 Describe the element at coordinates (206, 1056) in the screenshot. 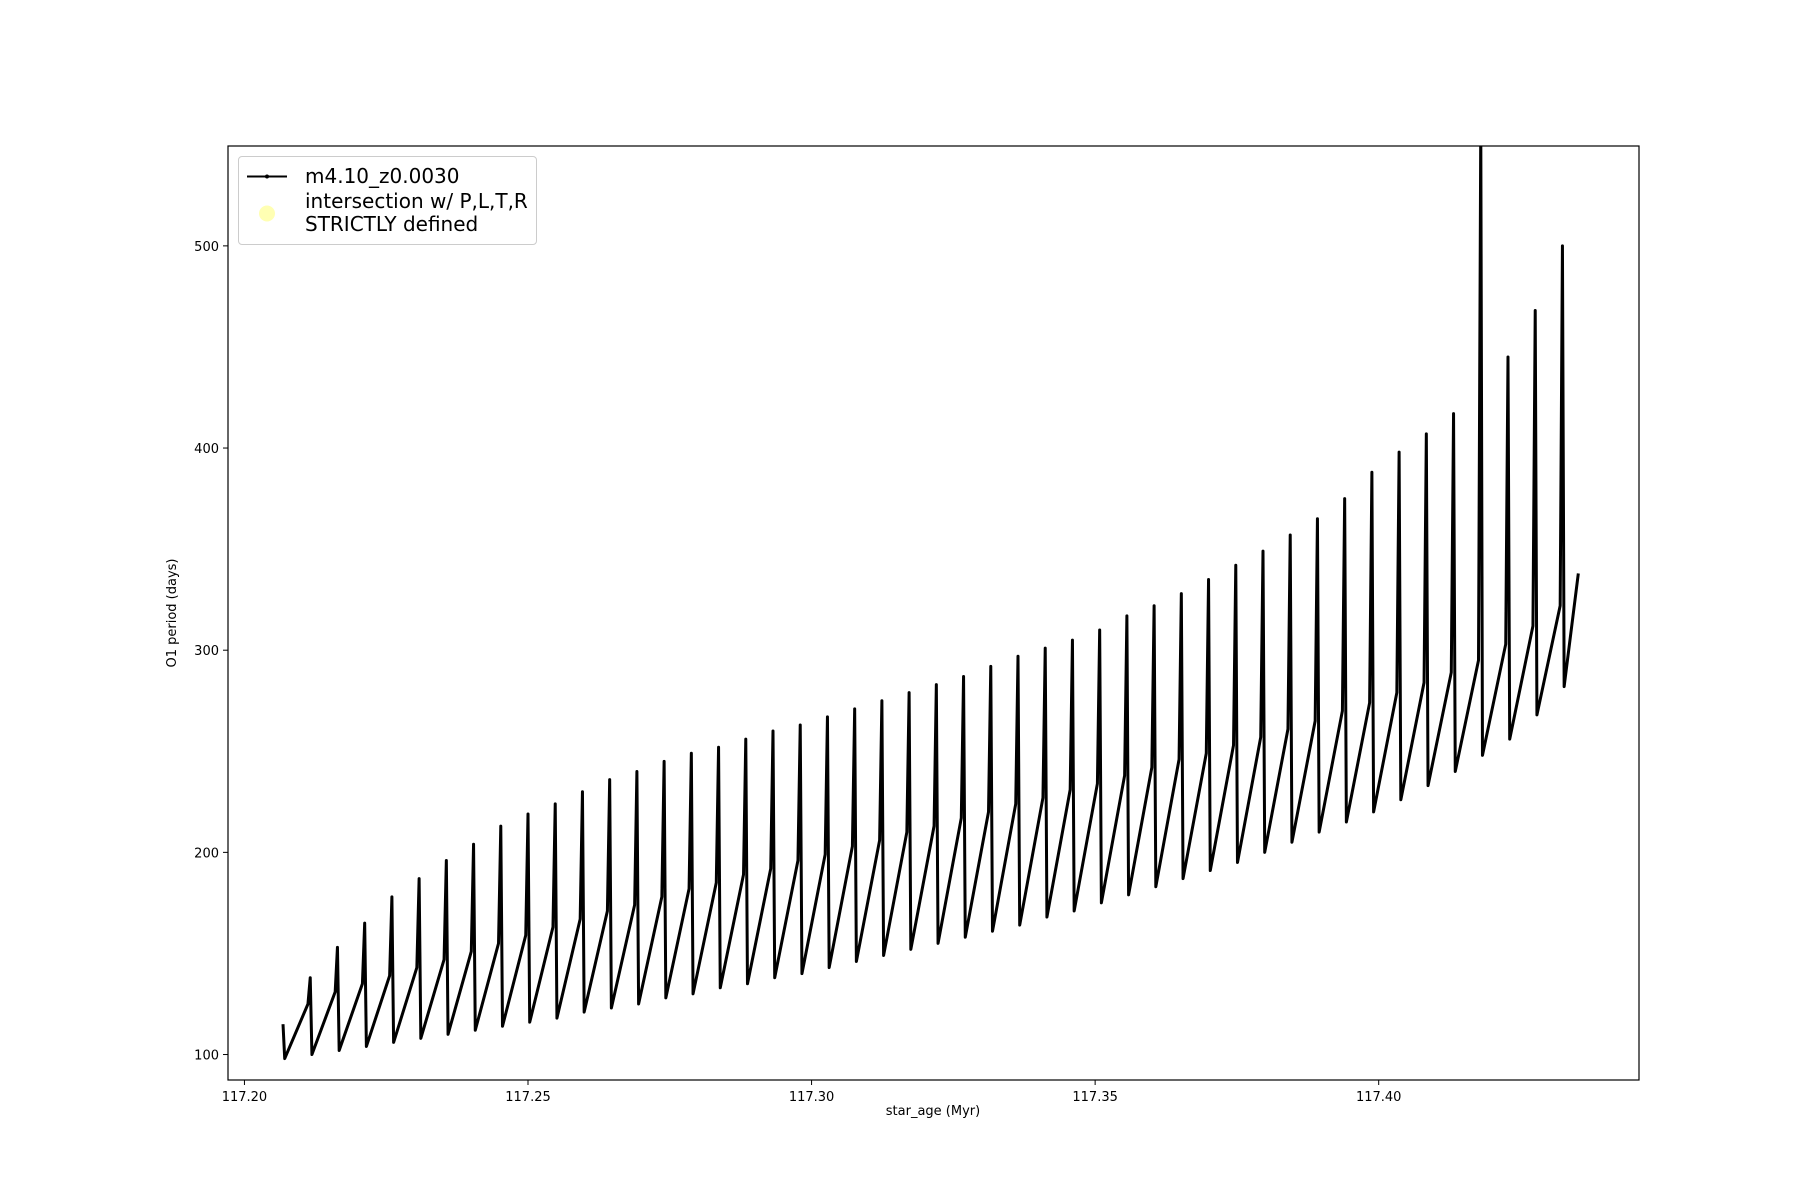

I see `y-tick-label: 100` at that location.